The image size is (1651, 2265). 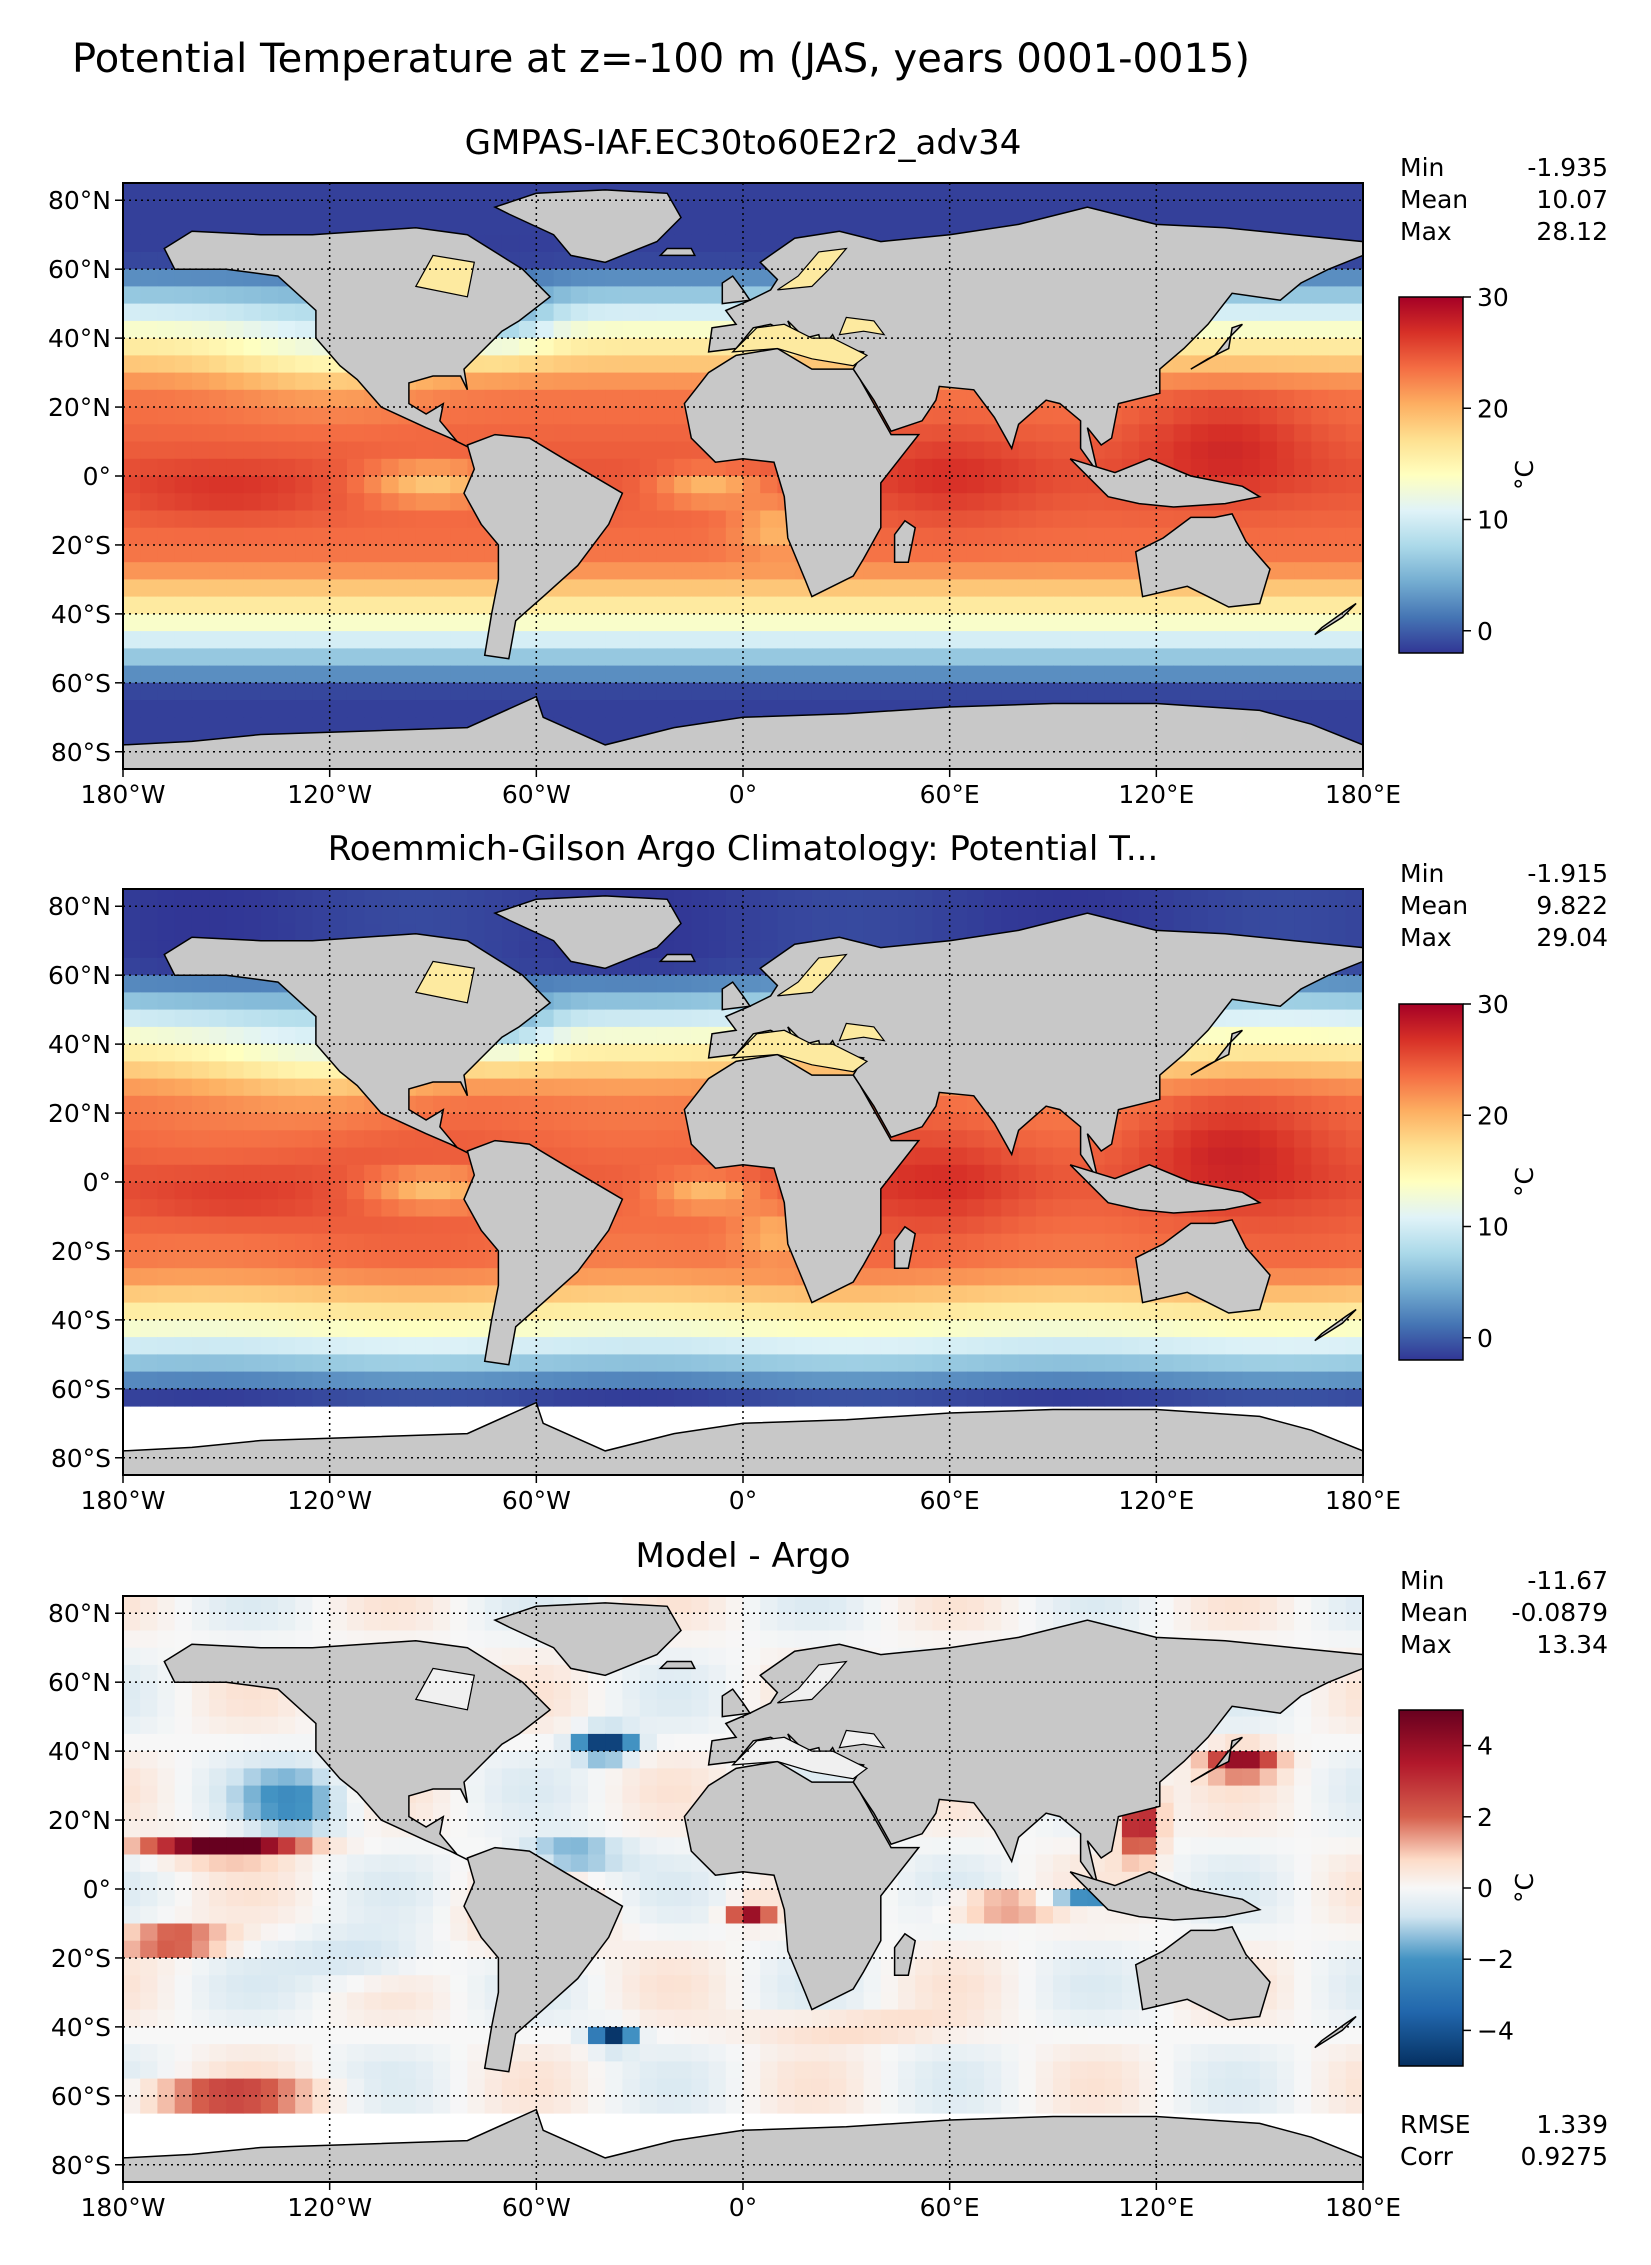 I want to click on stat-value-max: 28.12, so click(x=1572, y=231).